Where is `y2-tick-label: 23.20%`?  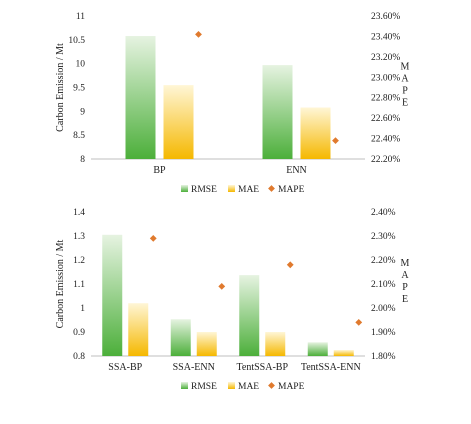
y2-tick-label: 23.20% is located at coordinates (385, 58).